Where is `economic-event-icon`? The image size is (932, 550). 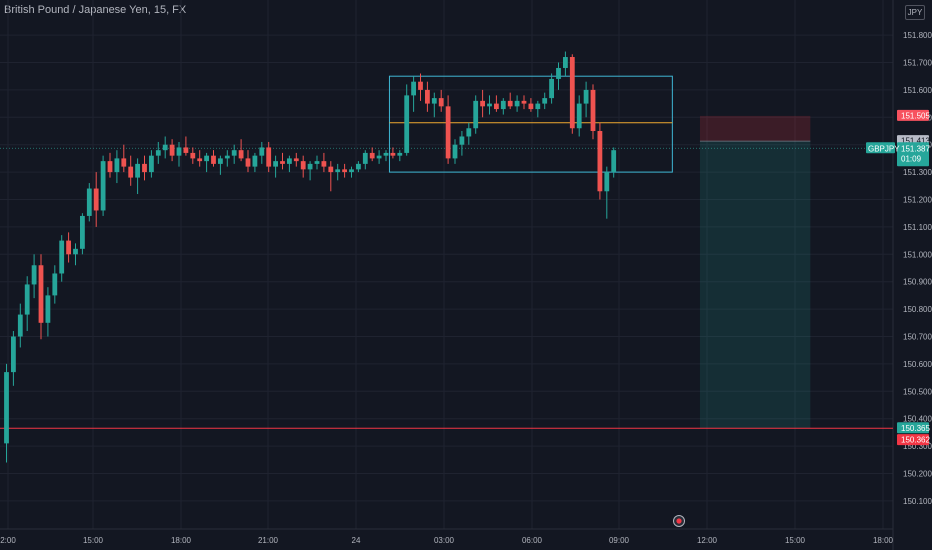 economic-event-icon is located at coordinates (679, 521).